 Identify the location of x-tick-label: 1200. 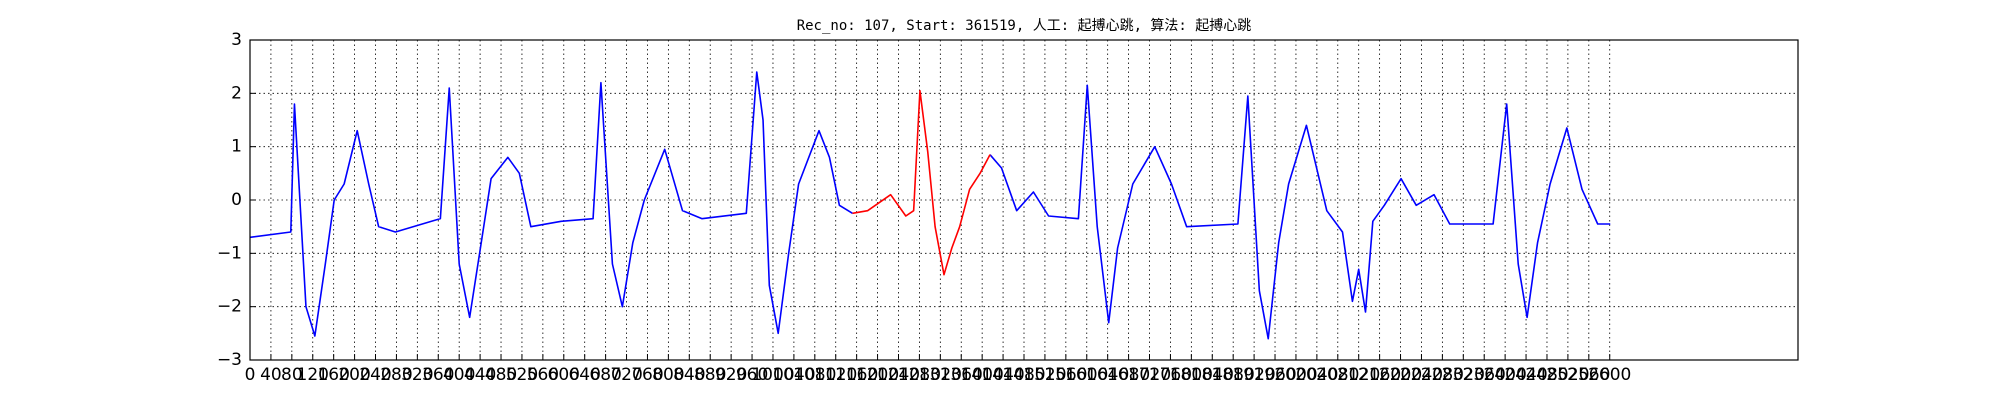
(877, 375).